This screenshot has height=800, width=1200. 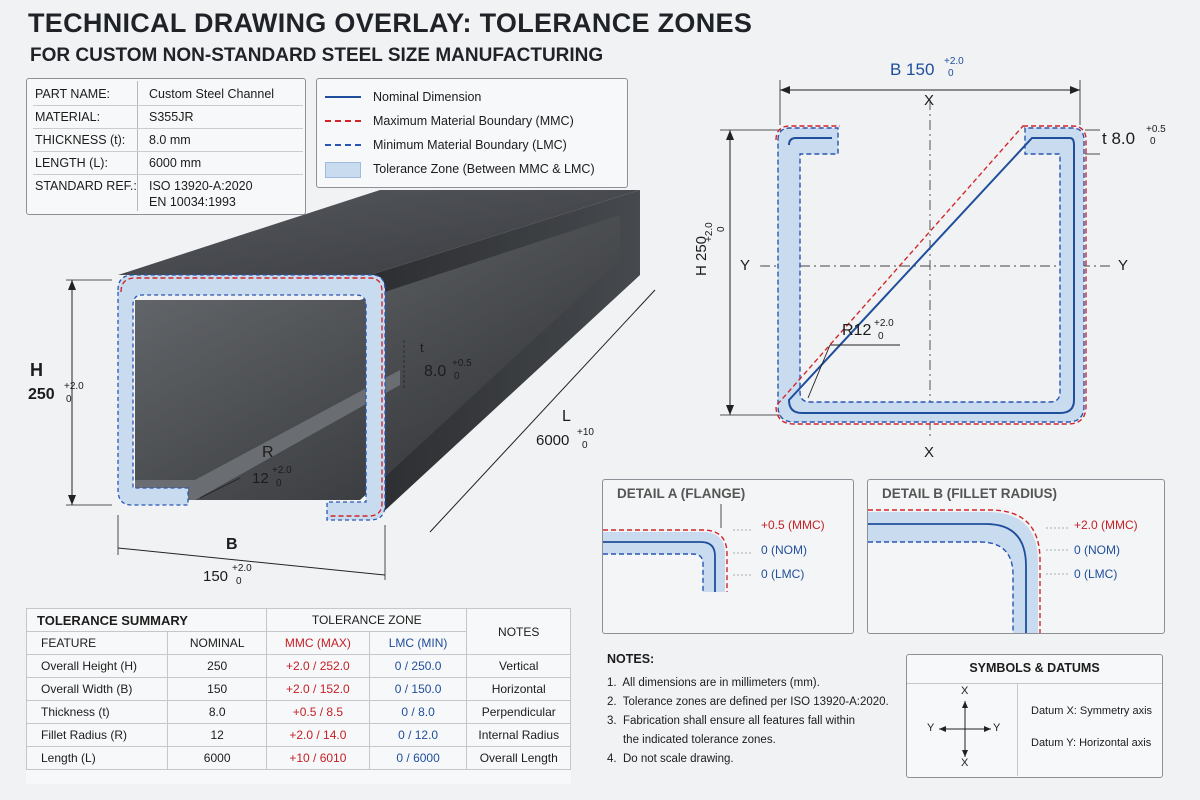 I want to click on detail-a-lmc-label: 0 (LMC), so click(x=783, y=574).